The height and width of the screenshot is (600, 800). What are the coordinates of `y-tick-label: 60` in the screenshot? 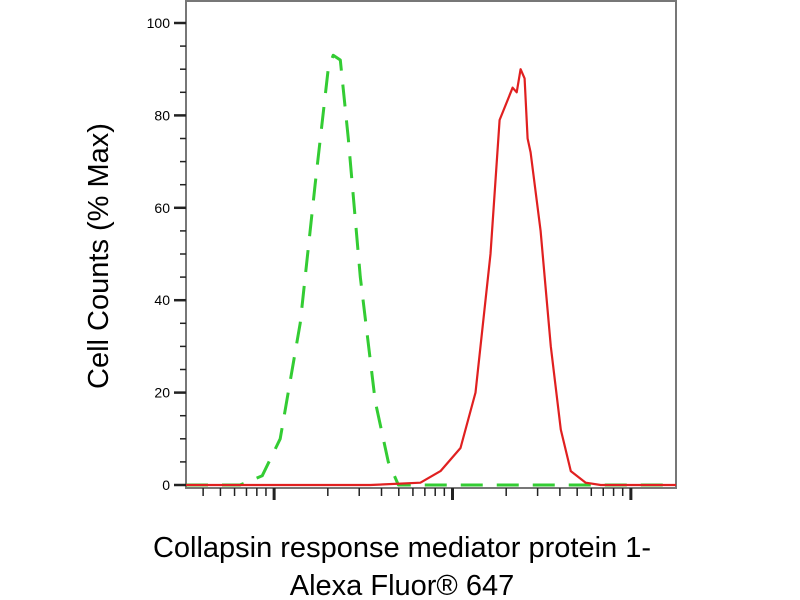 It's located at (162, 208).